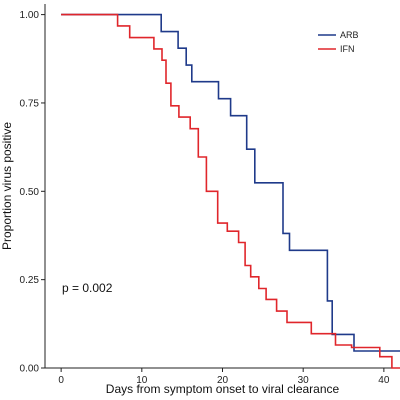 The height and width of the screenshot is (400, 400). What do you see at coordinates (142, 380) in the screenshot?
I see `x-tick-label: 10` at bounding box center [142, 380].